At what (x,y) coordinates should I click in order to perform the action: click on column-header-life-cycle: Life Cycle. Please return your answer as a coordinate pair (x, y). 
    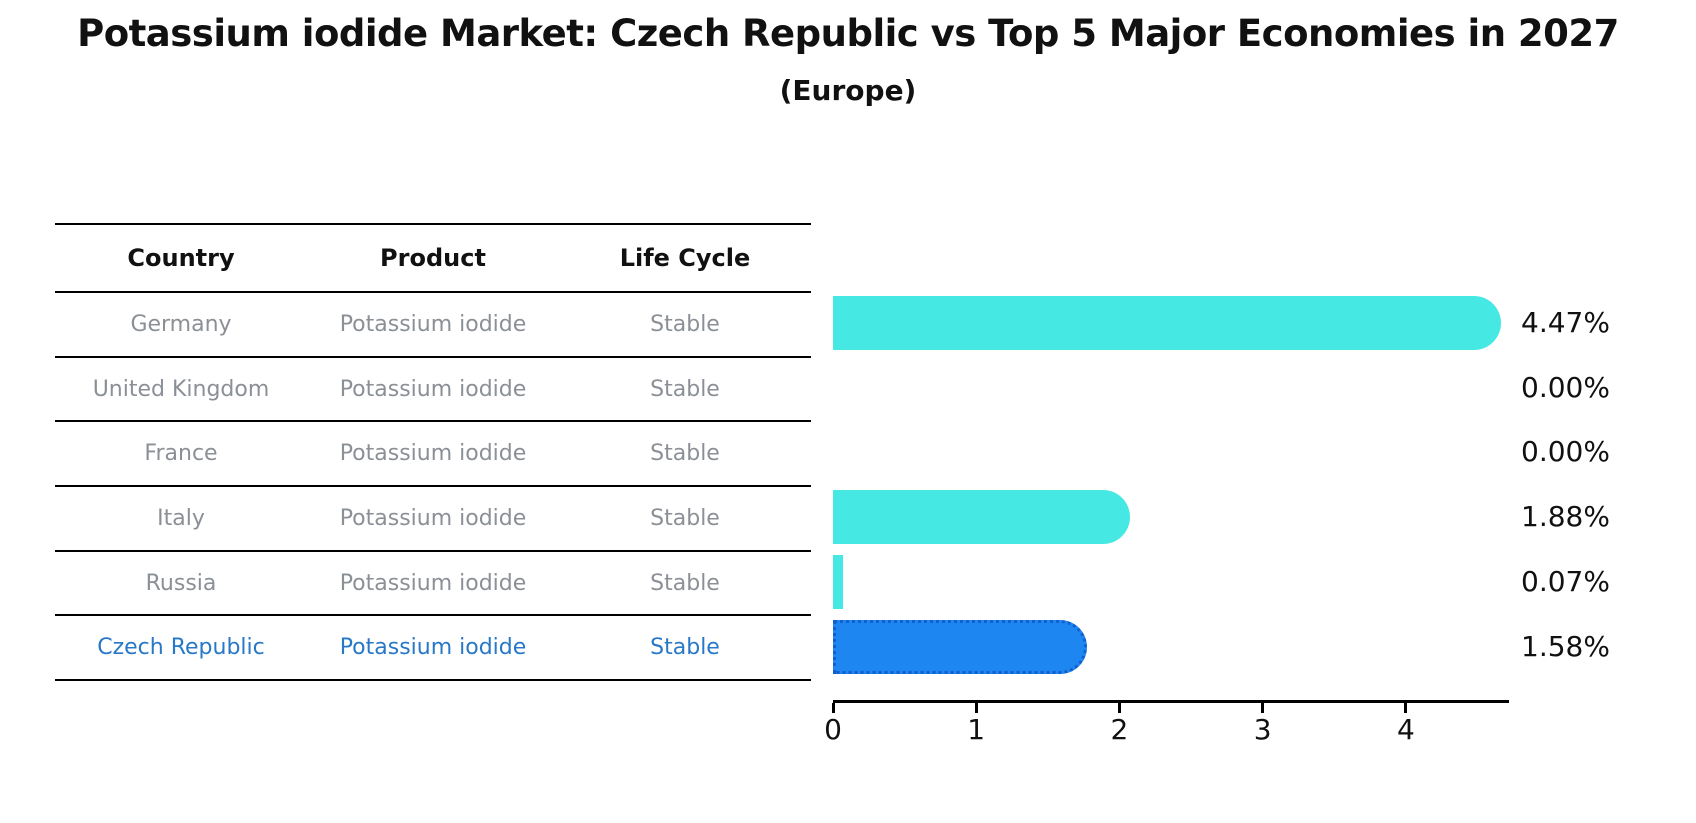
    Looking at the image, I should click on (685, 258).